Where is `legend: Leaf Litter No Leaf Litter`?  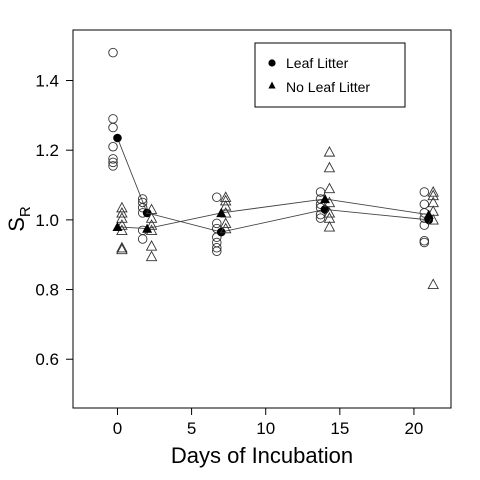 legend: Leaf Litter No Leaf Litter is located at coordinates (330, 75).